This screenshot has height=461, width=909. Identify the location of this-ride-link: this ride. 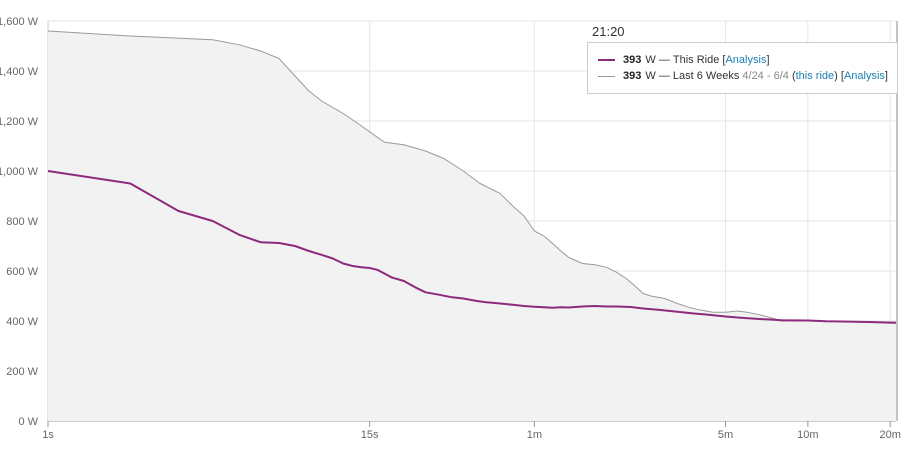
(815, 76).